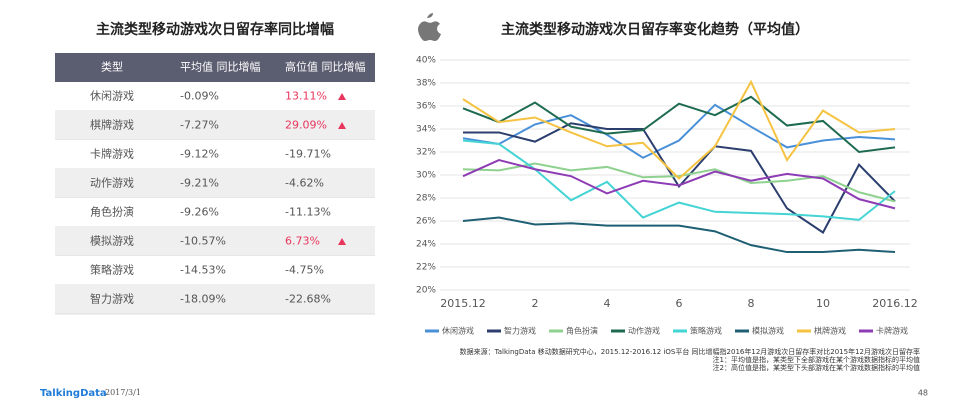 Image resolution: width=968 pixels, height=416 pixels. Describe the element at coordinates (73, 393) in the screenshot. I see `brand: TalkingData` at that location.